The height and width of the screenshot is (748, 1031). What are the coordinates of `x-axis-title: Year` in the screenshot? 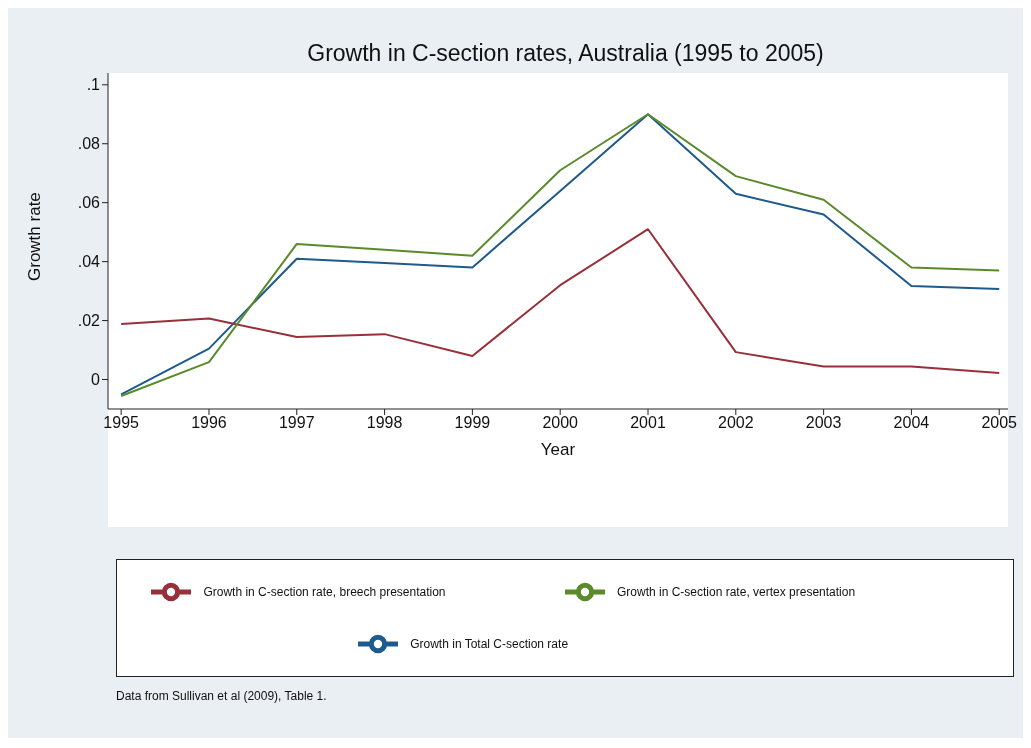 It's located at (558, 449).